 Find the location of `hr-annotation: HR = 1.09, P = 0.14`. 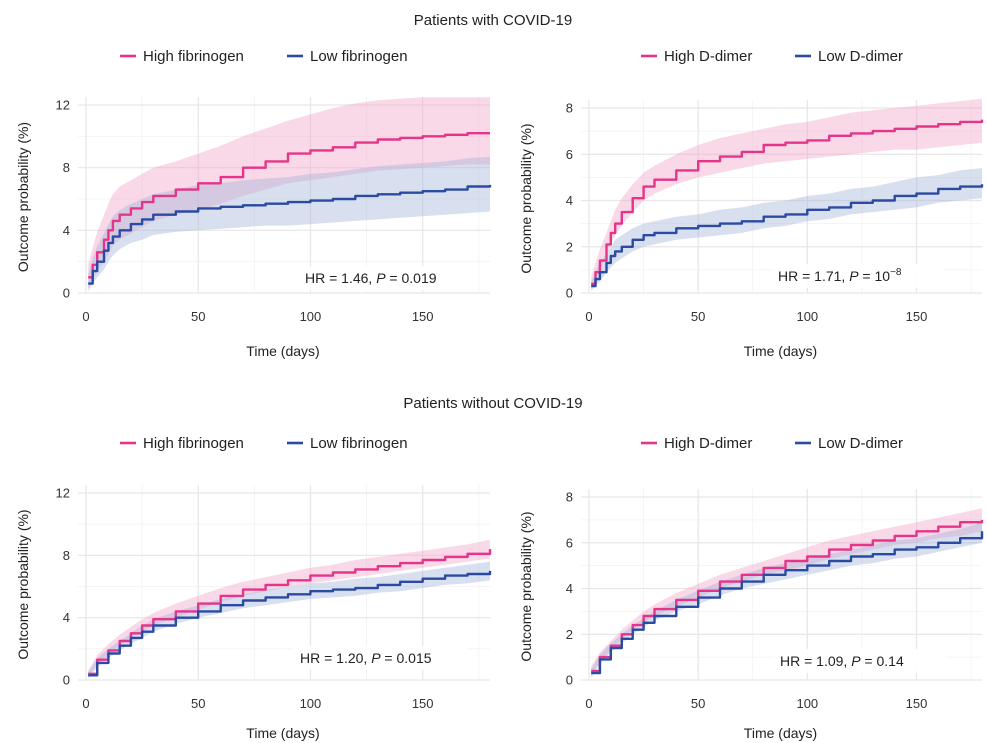

hr-annotation: HR = 1.09, P = 0.14 is located at coordinates (842, 661).